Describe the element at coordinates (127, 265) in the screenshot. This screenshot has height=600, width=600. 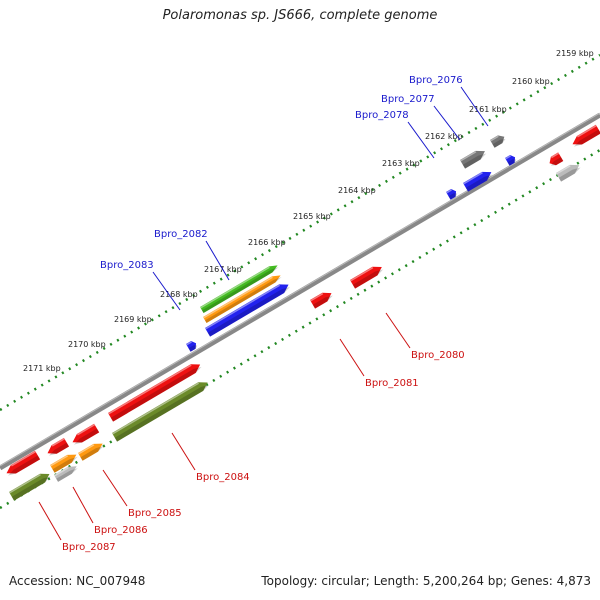
I see `gene-label: Bpro_2083` at that location.